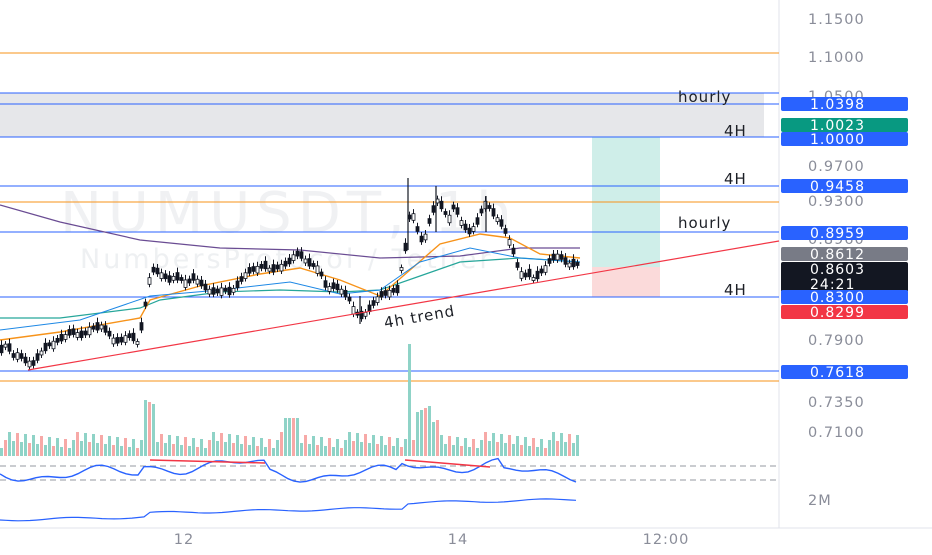 The image size is (932, 555). I want to click on time-tick: 12, so click(184, 540).